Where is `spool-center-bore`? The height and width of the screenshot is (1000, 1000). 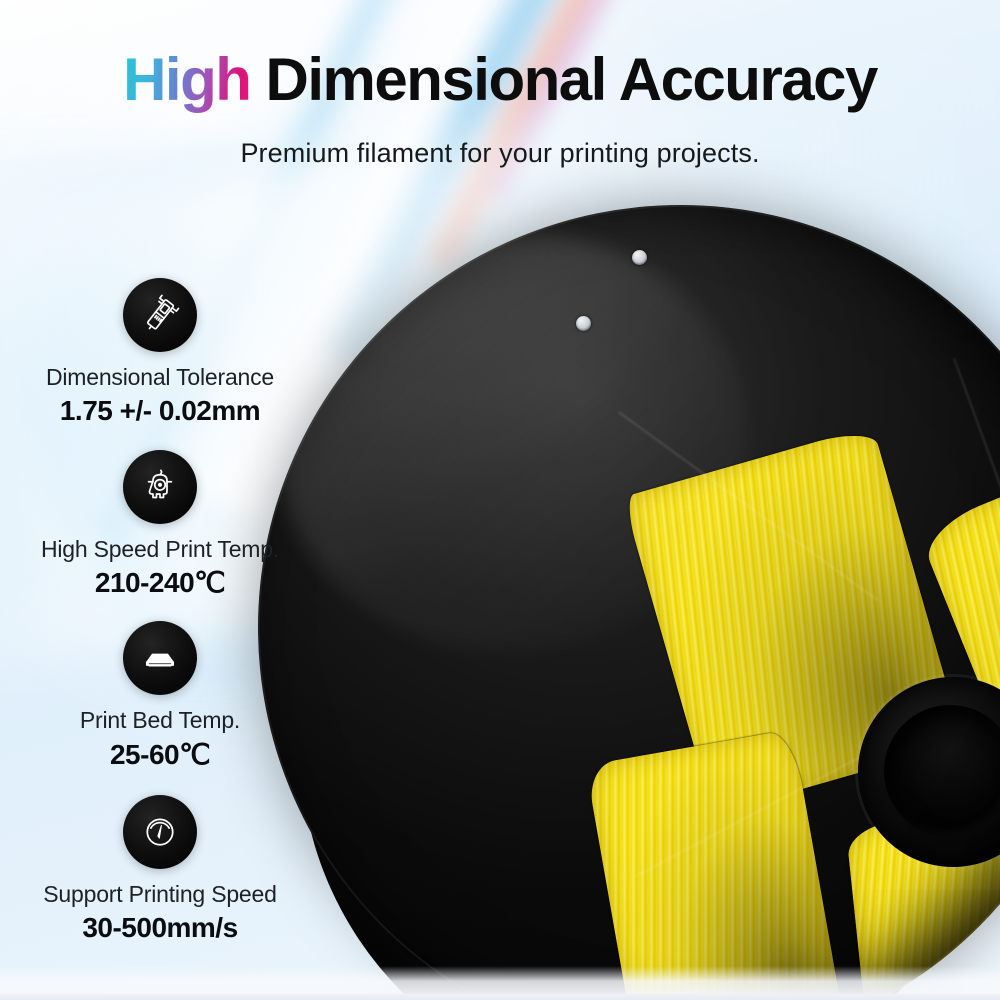
spool-center-bore is located at coordinates (942, 771).